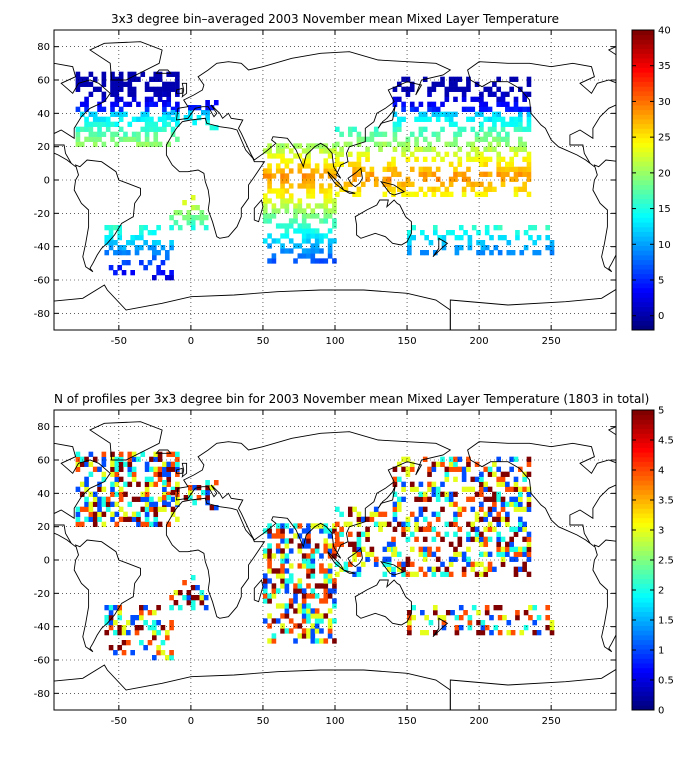  I want to click on colorbar-tick-label: 1, so click(661, 651).